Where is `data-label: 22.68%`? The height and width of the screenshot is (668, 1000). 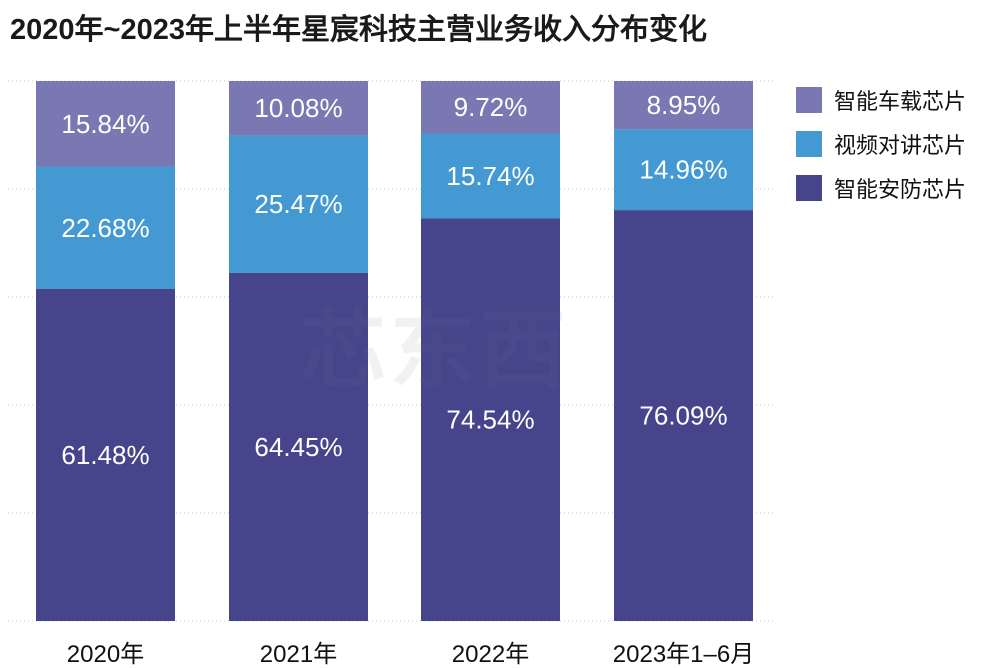
data-label: 22.68% is located at coordinates (105, 228).